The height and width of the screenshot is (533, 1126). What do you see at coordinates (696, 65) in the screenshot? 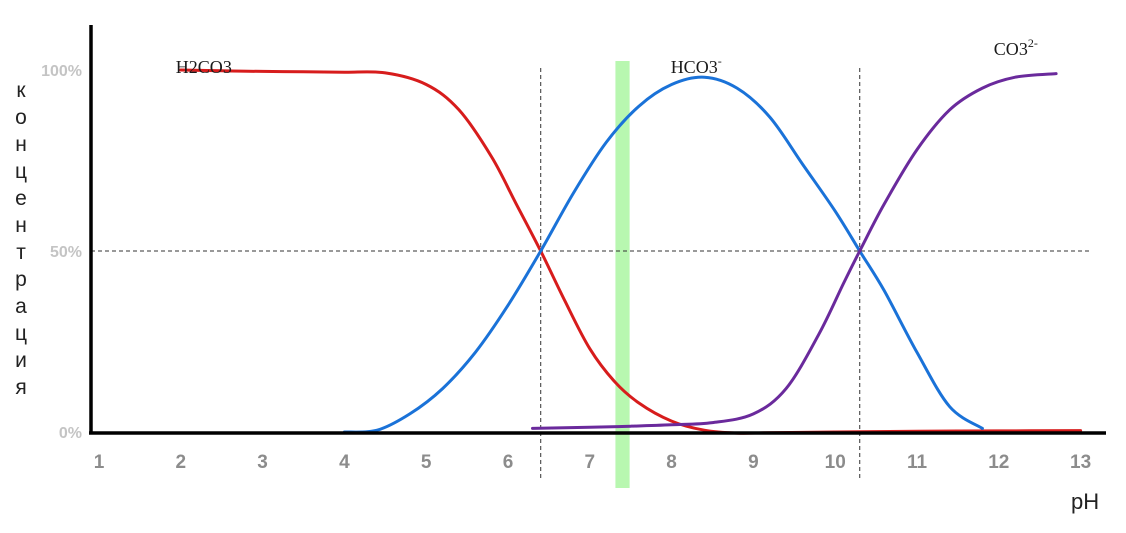
I see `hco3-label: HCO3-` at bounding box center [696, 65].